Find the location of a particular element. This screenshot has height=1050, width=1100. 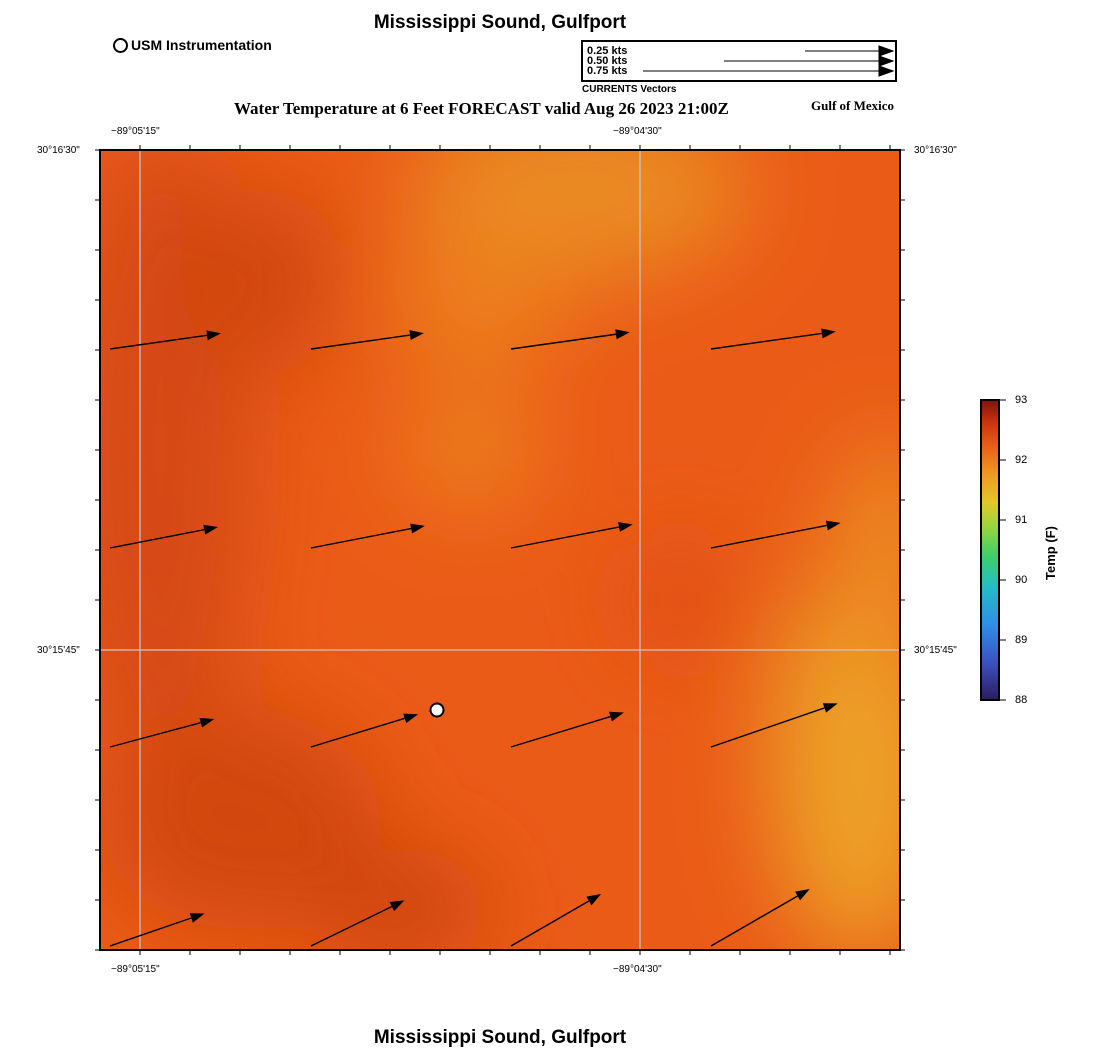

colorbar-label-92: 92 is located at coordinates (1021, 460).